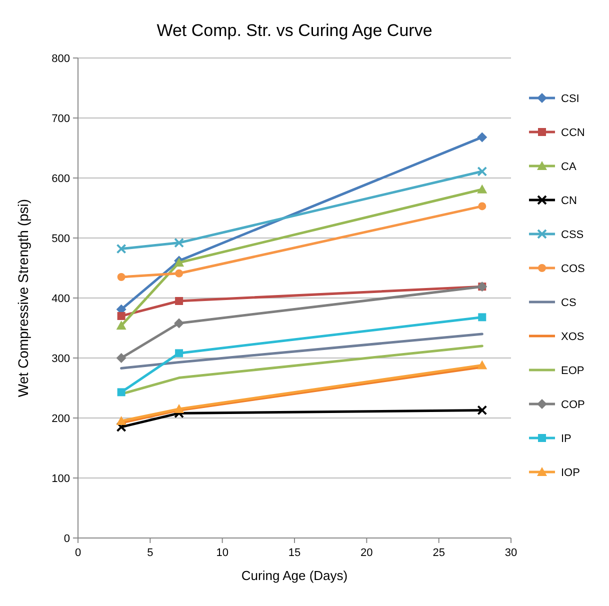 This screenshot has width=609, height=606. I want to click on legend-label: COS, so click(573, 268).